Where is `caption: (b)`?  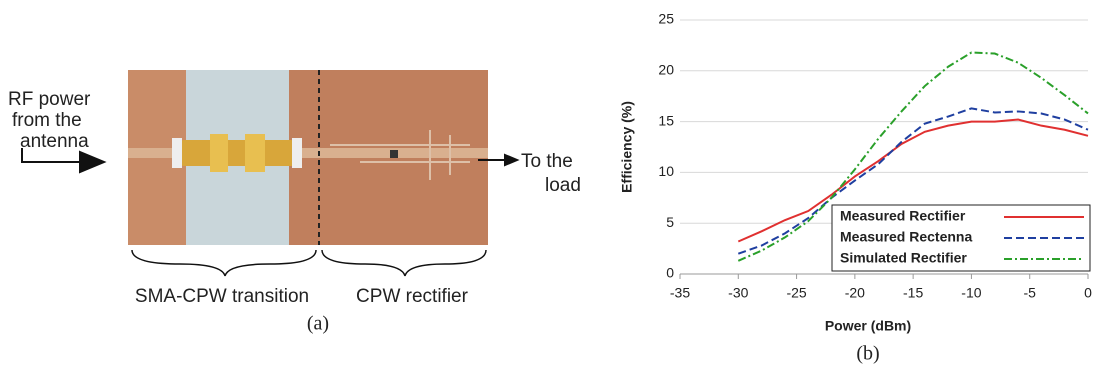 caption: (b) is located at coordinates (867, 354).